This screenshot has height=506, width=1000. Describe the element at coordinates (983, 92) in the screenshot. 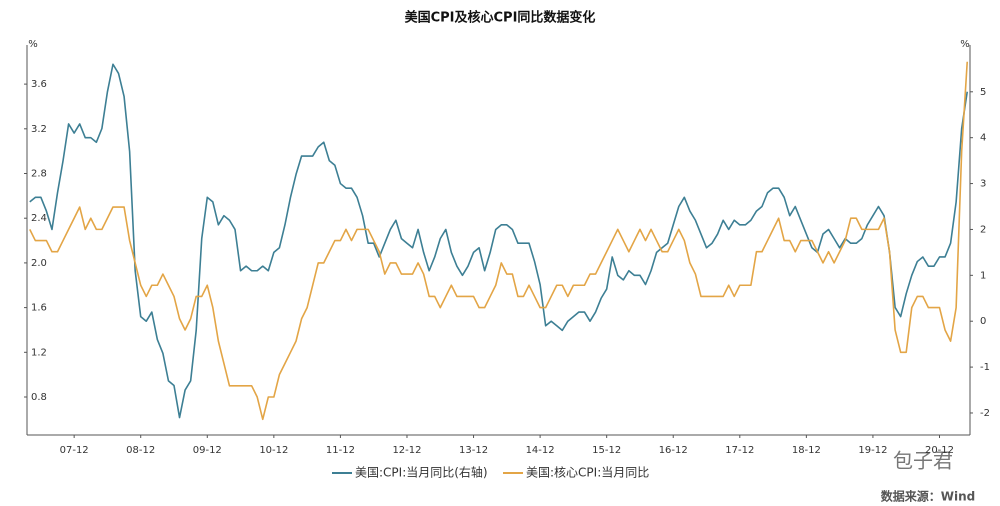

I see `y2-tick-label: 5` at that location.